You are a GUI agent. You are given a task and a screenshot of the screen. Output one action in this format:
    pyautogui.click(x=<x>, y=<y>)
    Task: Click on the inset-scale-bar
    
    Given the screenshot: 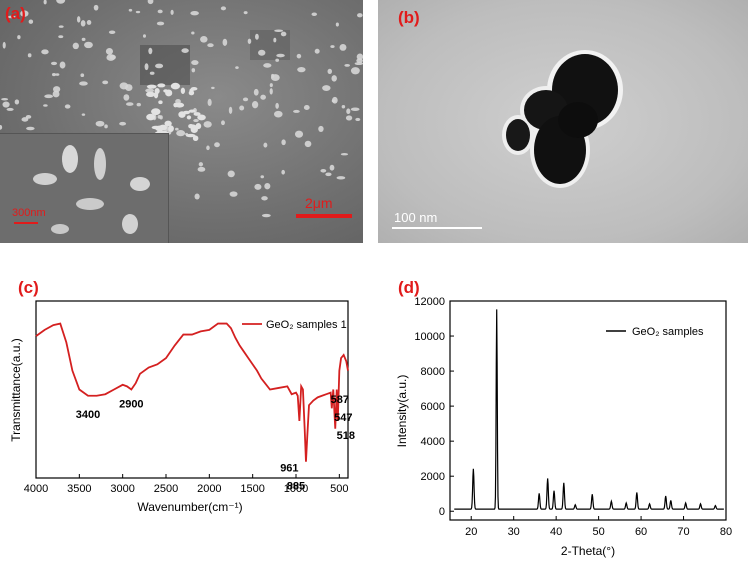 What is the action you would take?
    pyautogui.click(x=26, y=223)
    